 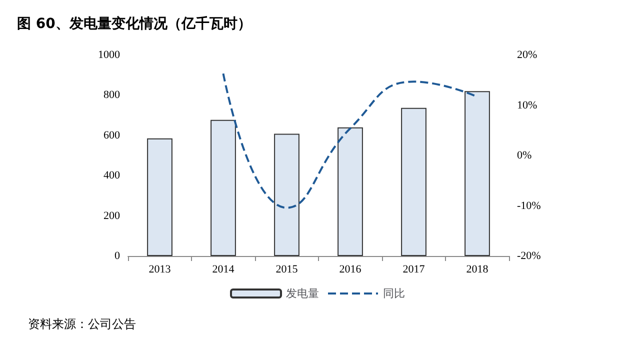 What do you see at coordinates (160, 270) in the screenshot?
I see `x-tick-label: 2013` at bounding box center [160, 270].